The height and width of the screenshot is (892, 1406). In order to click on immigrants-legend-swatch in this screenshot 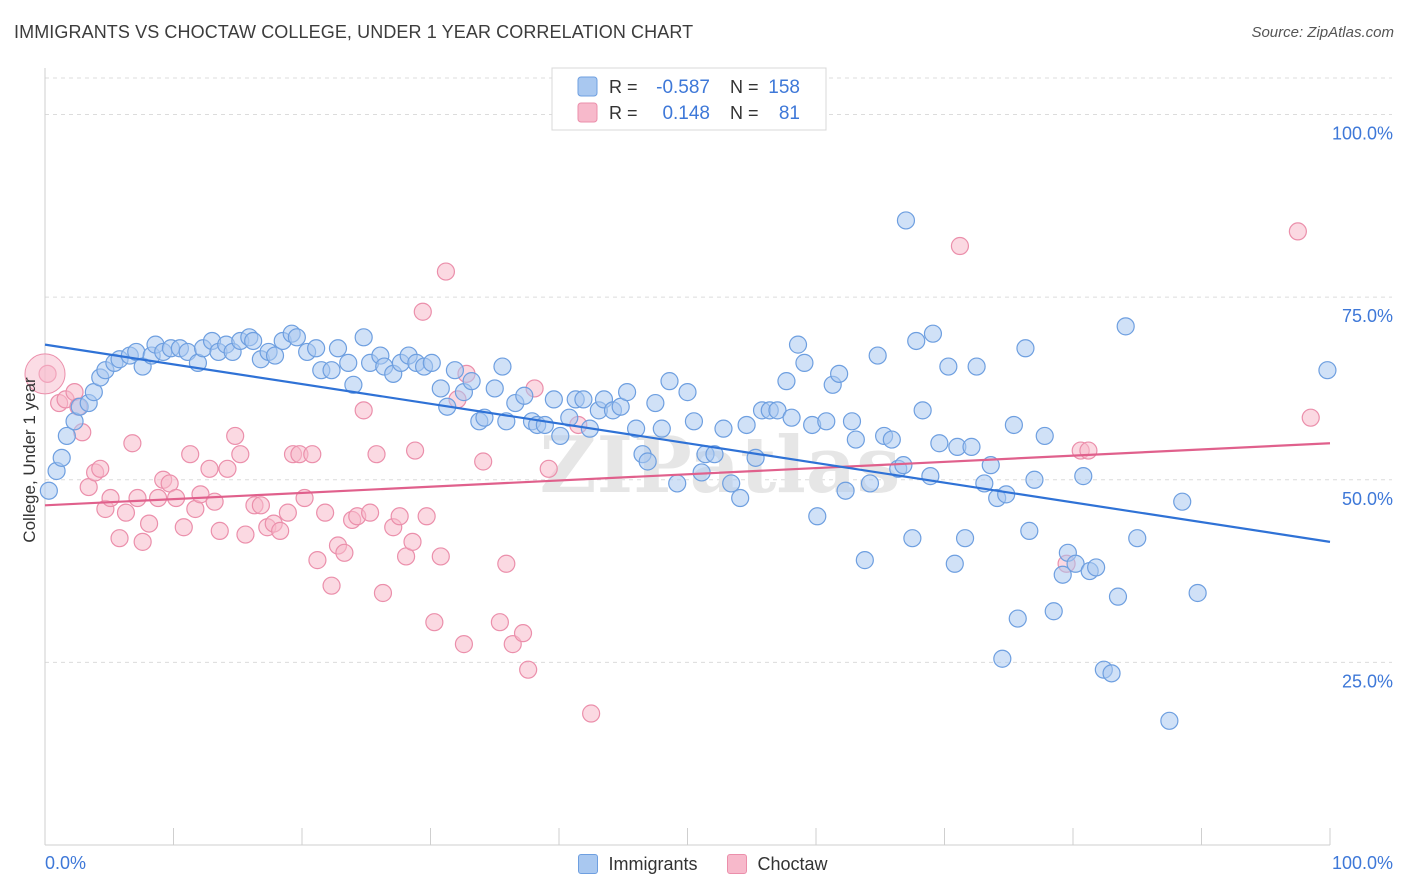, I will do `click(588, 864)`.